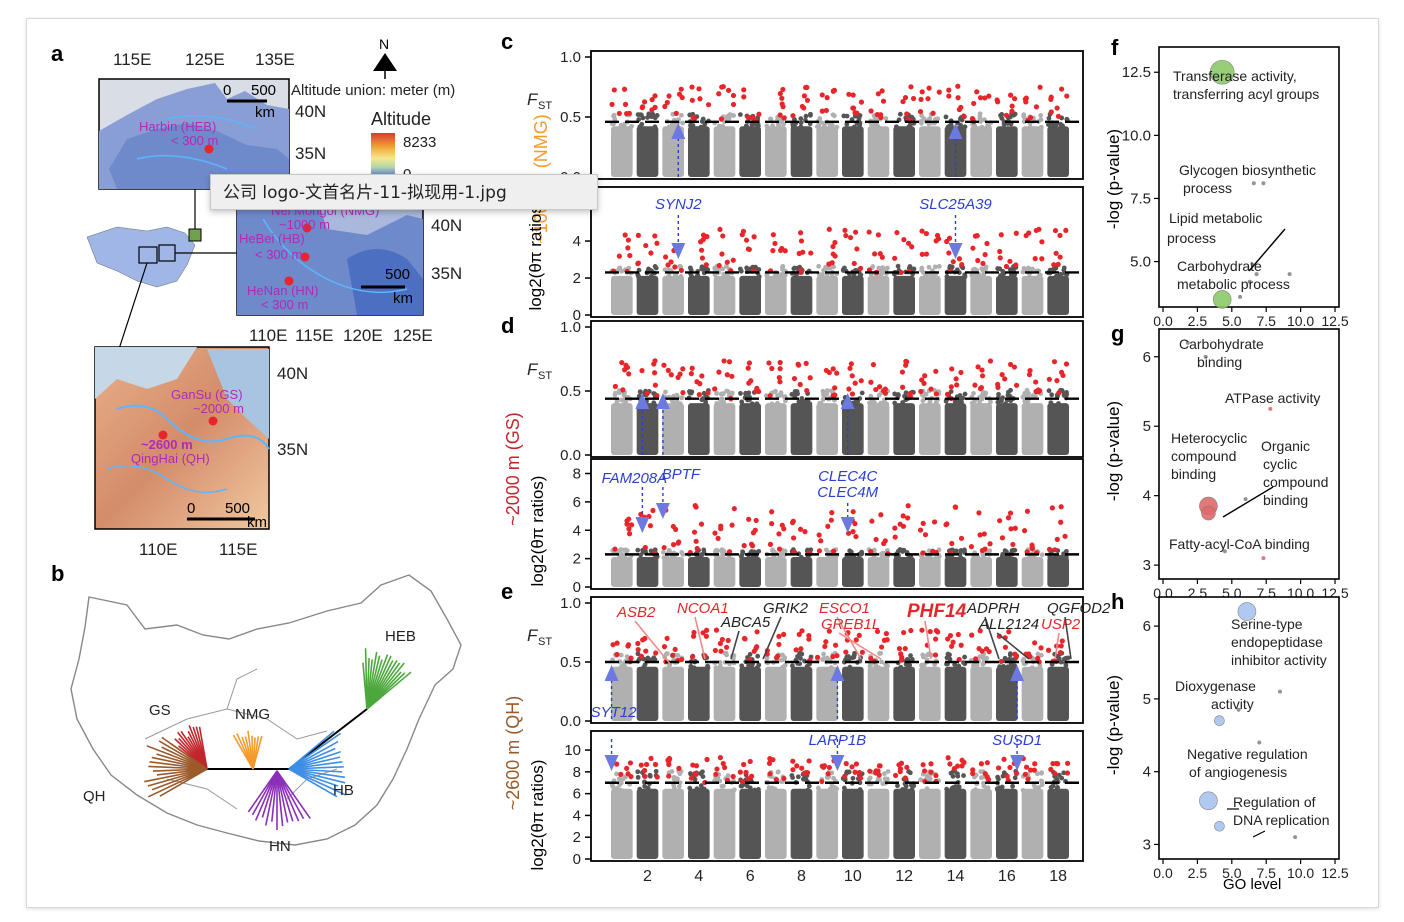 This screenshot has height=922, width=1404. Describe the element at coordinates (1285, 500) in the screenshot. I see `go-term-label: binding` at that location.